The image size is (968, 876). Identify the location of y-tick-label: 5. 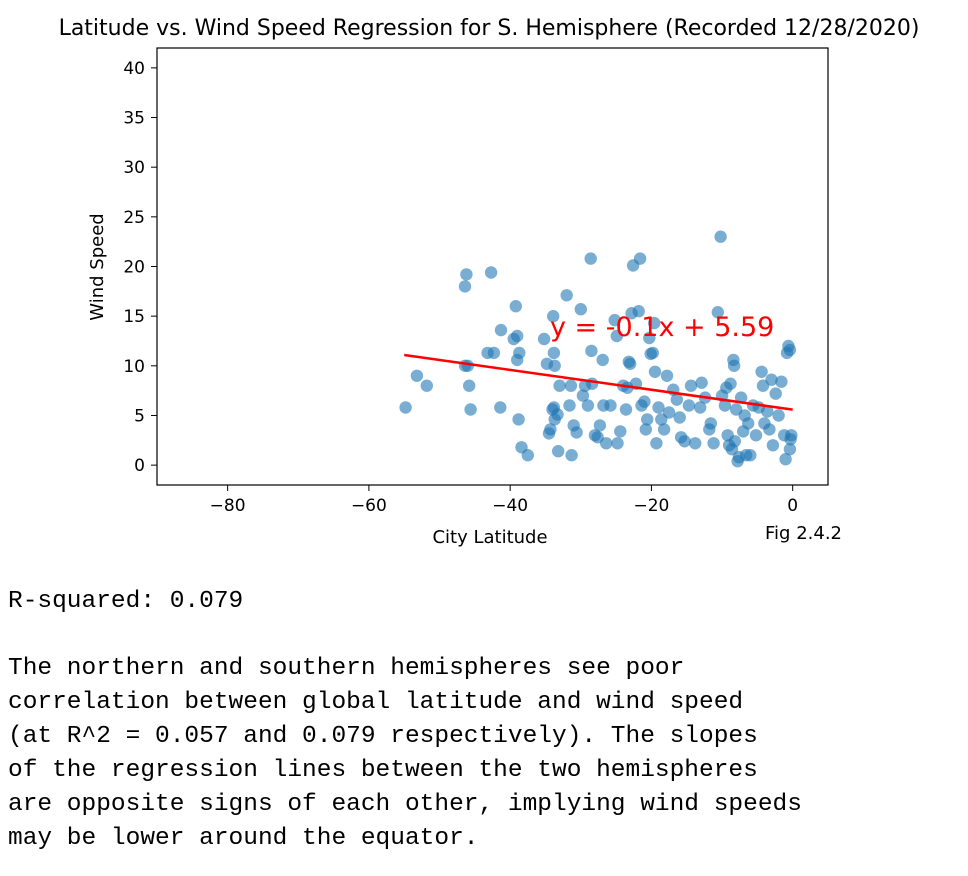
(139, 416).